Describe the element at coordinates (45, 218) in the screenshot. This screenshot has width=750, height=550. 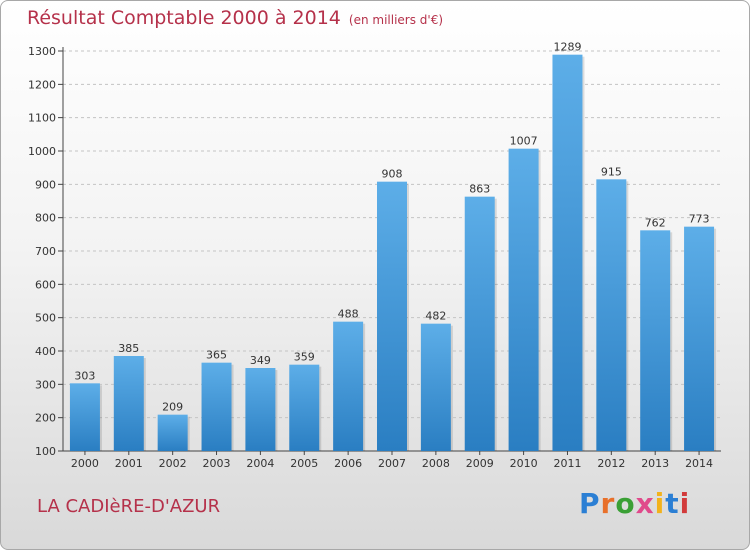
I see `y-tick-label: 800` at that location.